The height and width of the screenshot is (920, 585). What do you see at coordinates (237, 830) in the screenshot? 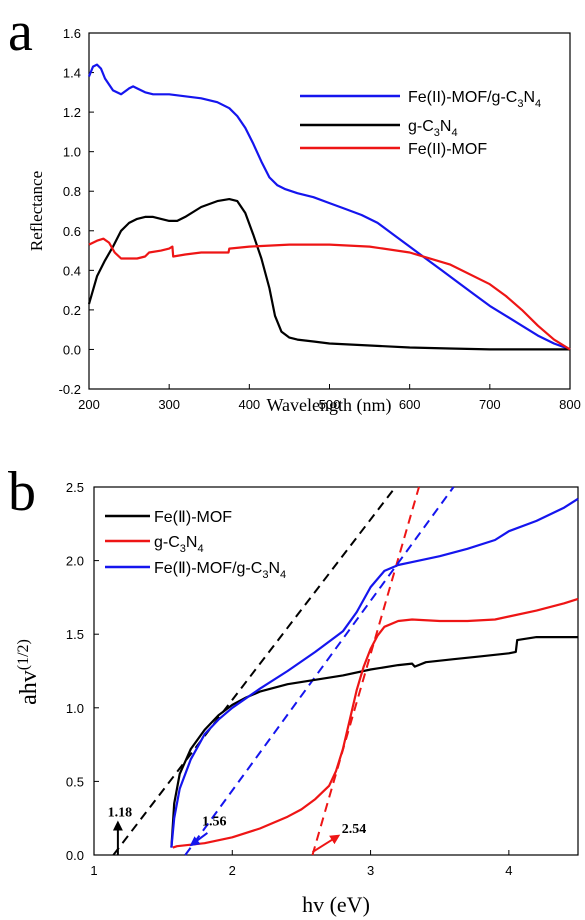
I see `panel-b-annotations: 1.18 1.56 2.54` at bounding box center [237, 830].